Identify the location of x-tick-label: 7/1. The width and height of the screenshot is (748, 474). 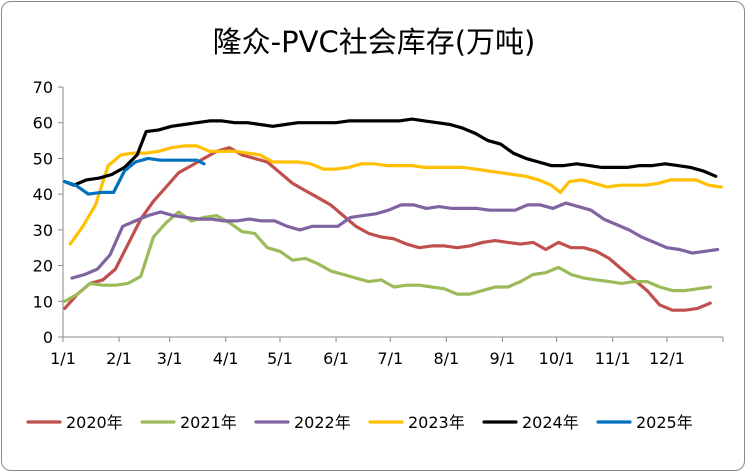
(390, 358).